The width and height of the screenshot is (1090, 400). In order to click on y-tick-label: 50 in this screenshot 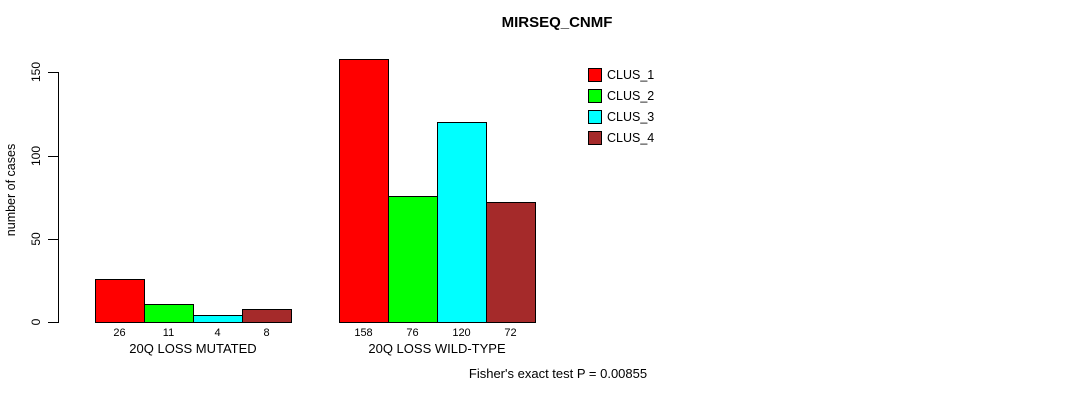, I will do `click(36, 239)`.